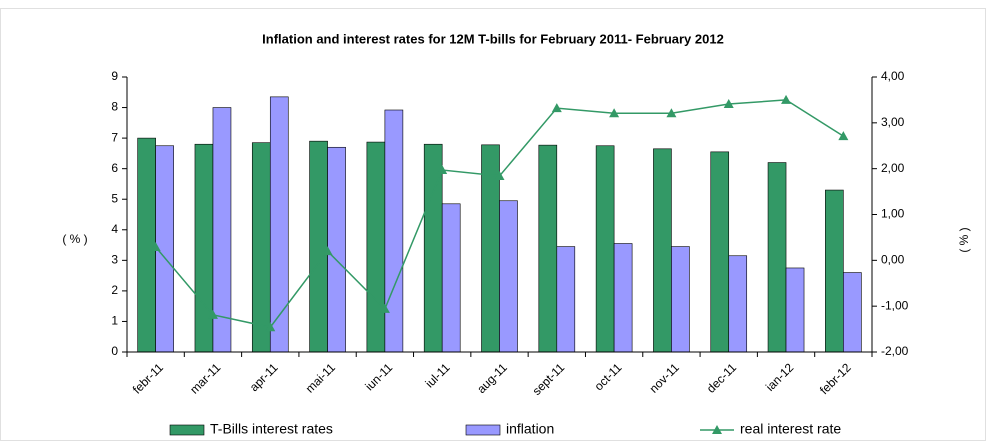  Describe the element at coordinates (114, 290) in the screenshot. I see `y-tick-label: 2` at that location.